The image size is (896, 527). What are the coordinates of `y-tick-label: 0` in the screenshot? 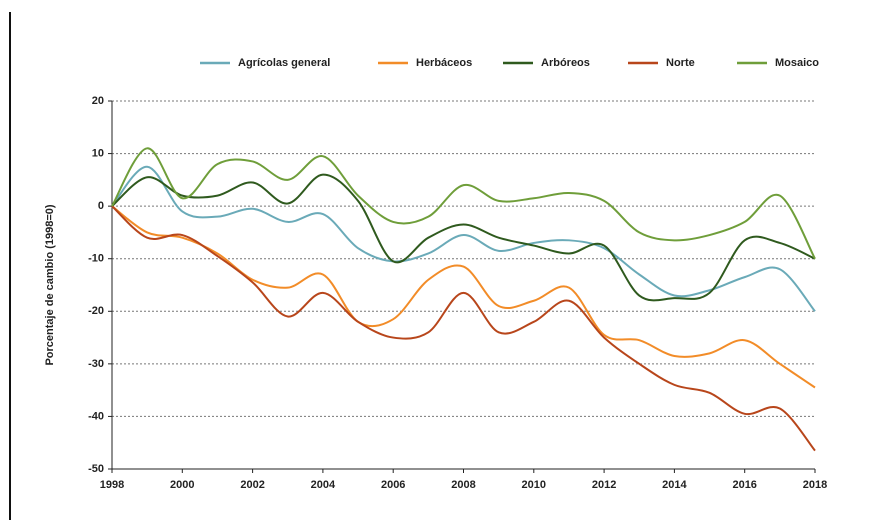 It's located at (101, 206).